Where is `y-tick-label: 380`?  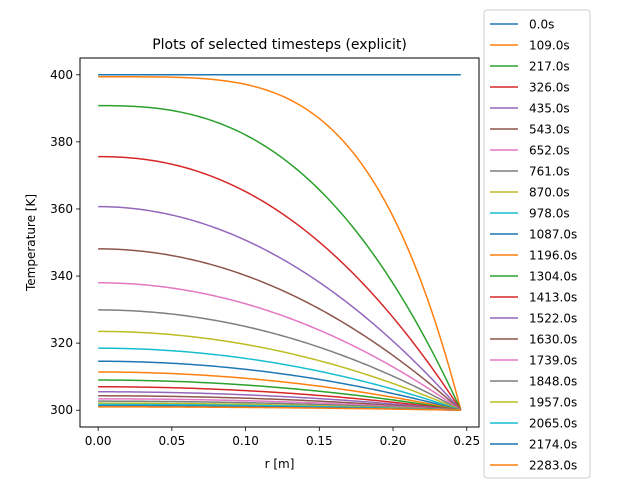
y-tick-label: 380 is located at coordinates (61, 142).